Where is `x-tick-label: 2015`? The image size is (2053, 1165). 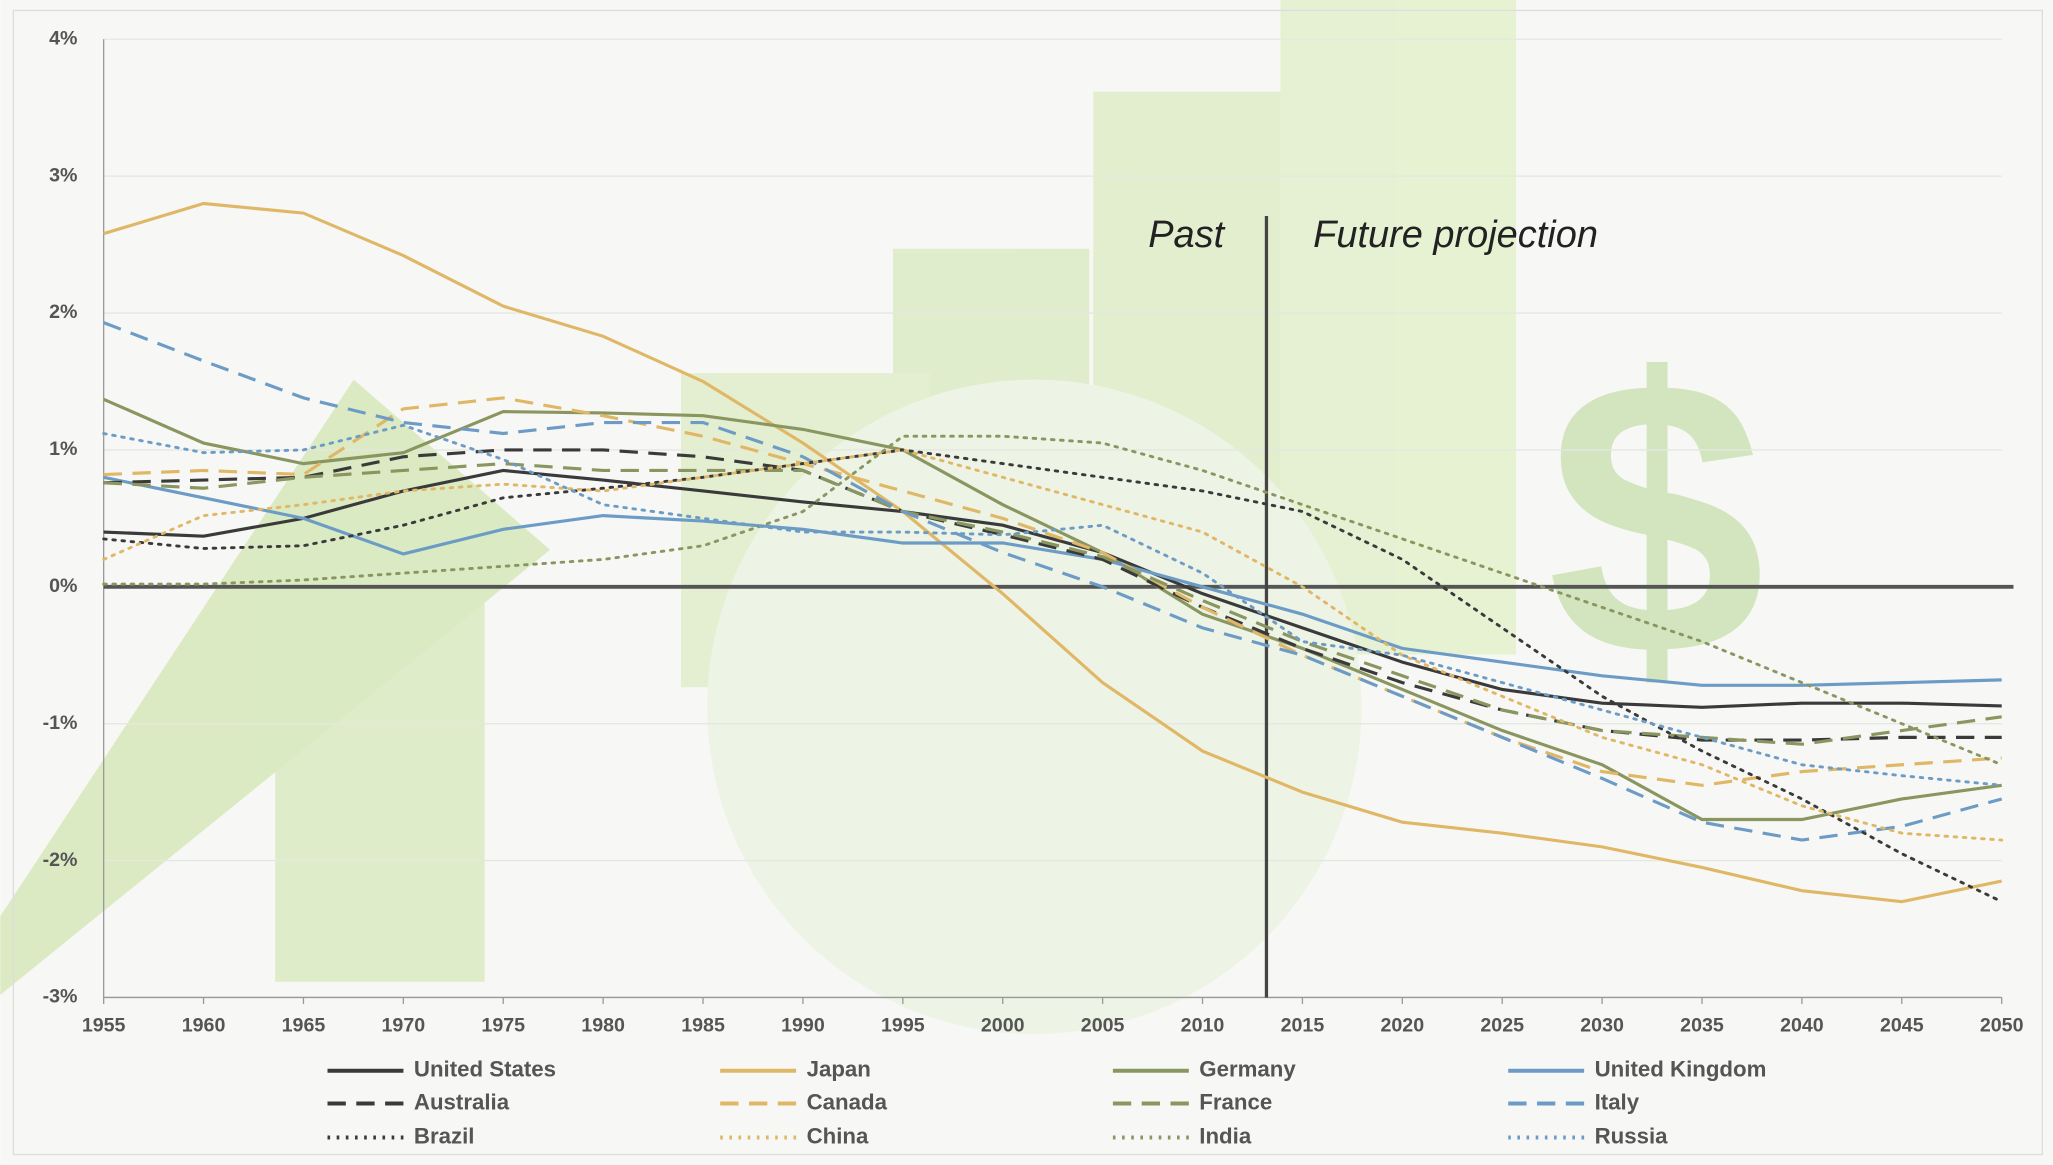 x-tick-label: 2015 is located at coordinates (1303, 1025).